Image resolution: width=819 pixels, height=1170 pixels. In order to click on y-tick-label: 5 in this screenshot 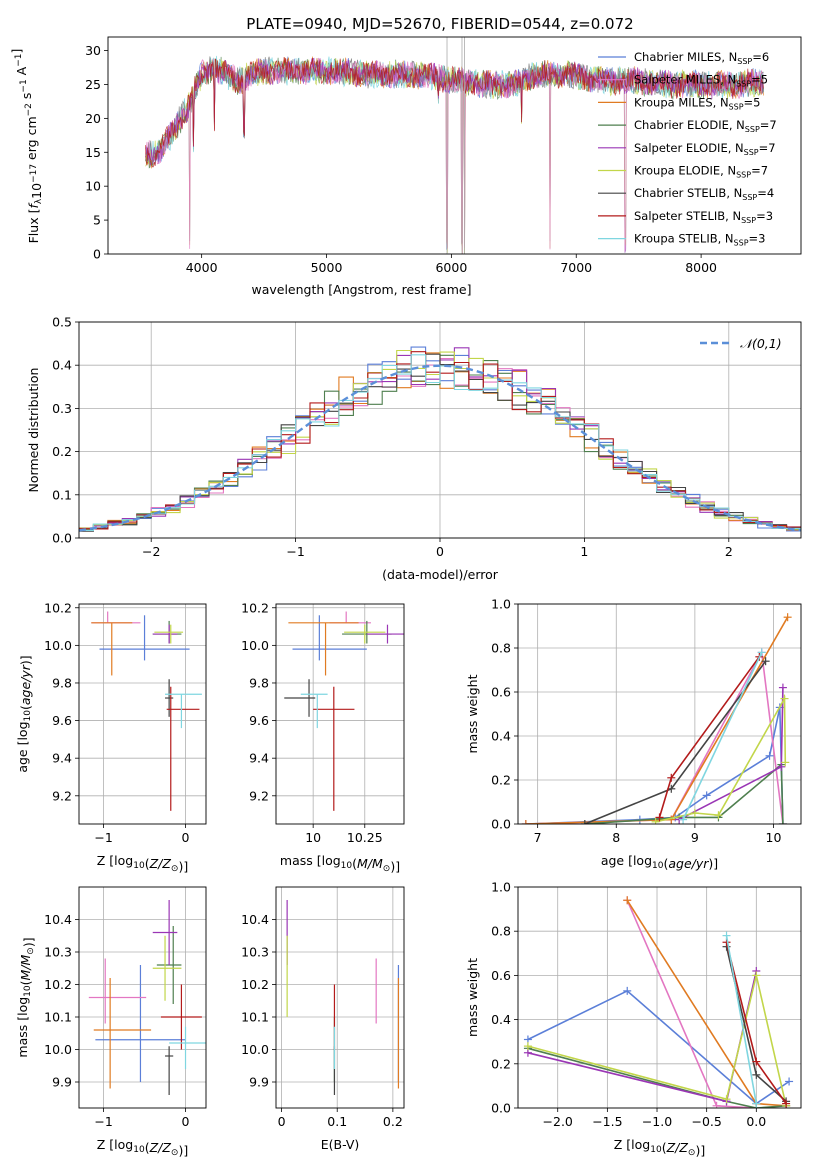, I will do `click(97, 220)`.